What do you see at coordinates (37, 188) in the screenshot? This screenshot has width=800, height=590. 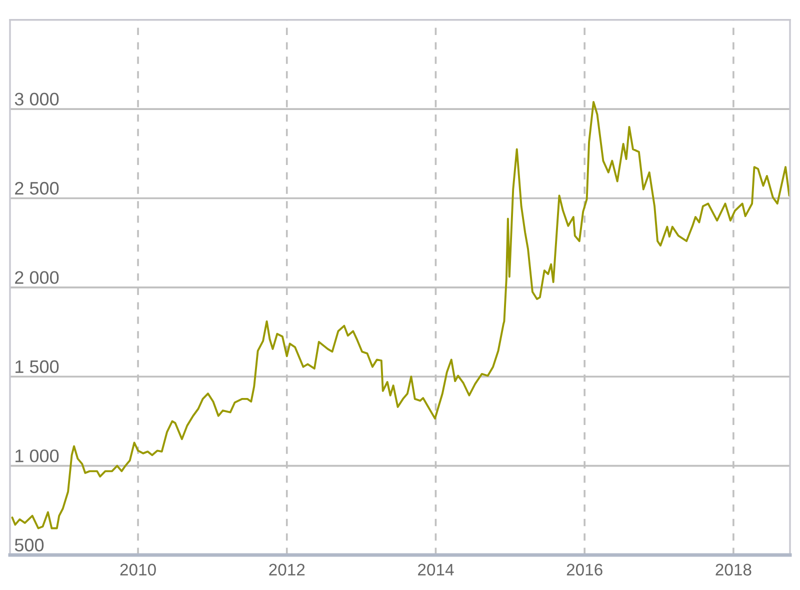 I see `y-tick-label: 2 500` at bounding box center [37, 188].